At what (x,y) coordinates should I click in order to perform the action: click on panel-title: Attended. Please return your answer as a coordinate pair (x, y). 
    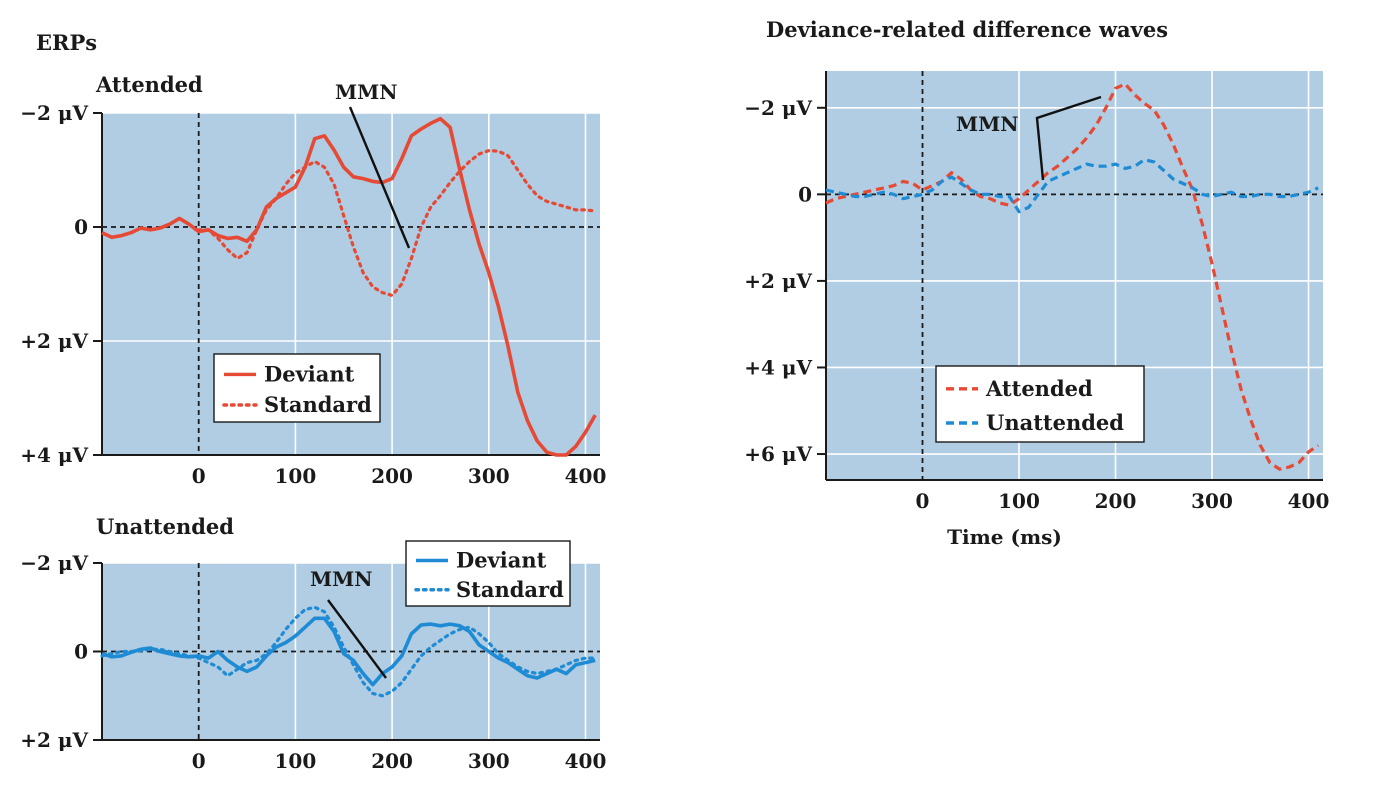
    Looking at the image, I should click on (149, 84).